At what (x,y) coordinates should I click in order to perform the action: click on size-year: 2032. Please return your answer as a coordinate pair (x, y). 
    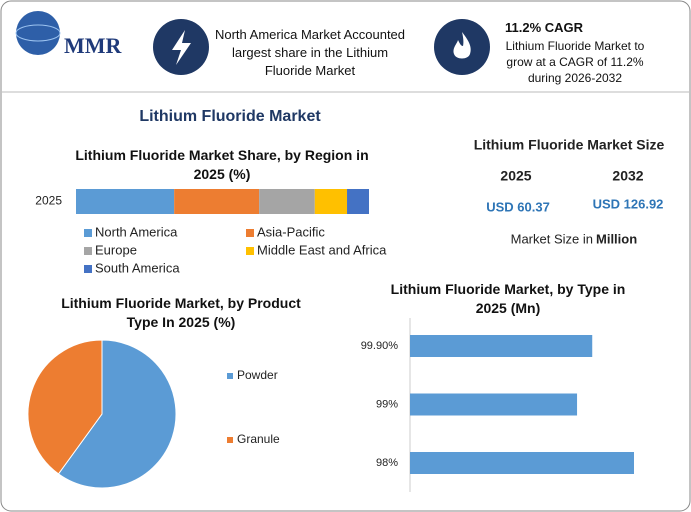
    Looking at the image, I should click on (627, 176).